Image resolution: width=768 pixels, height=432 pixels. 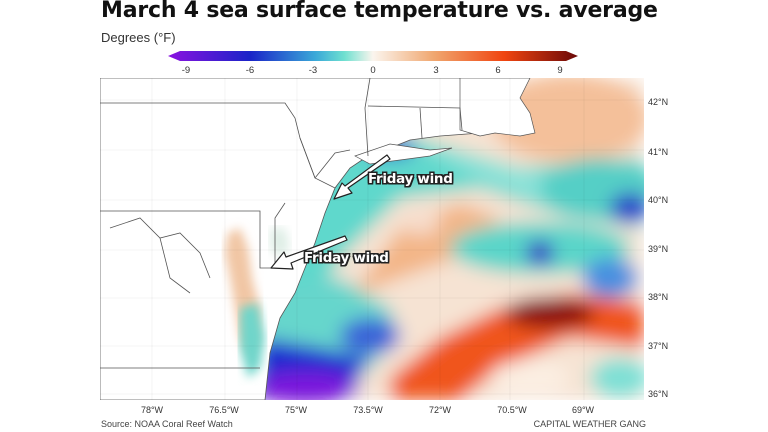 I want to click on colorbar-tick: 3, so click(x=436, y=70).